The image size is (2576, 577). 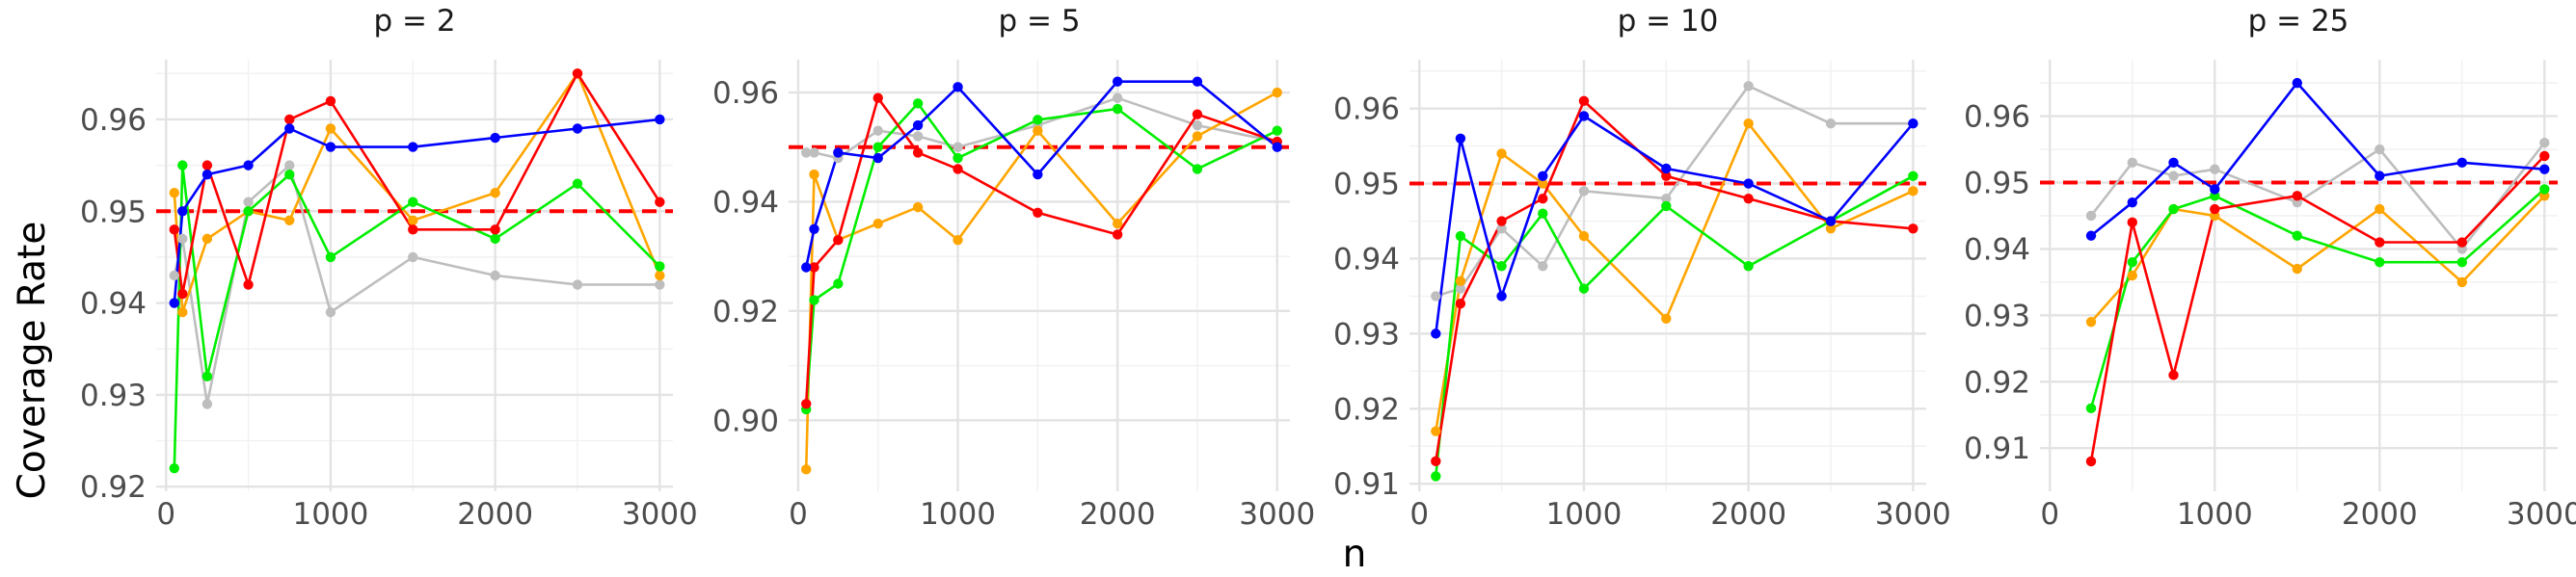 I want to click on y-tick-label: 0.92, so click(x=1997, y=382).